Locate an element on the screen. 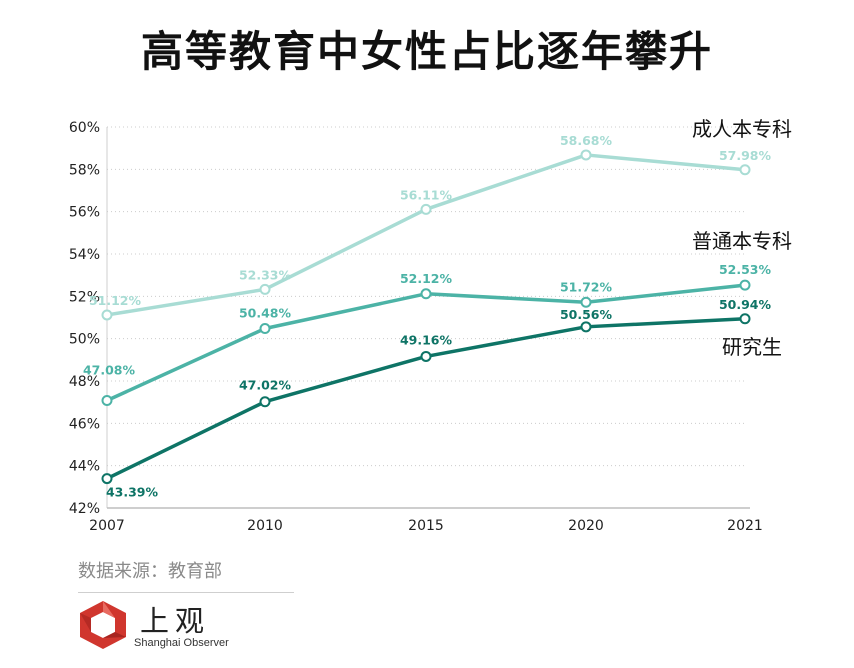 This screenshot has height=668, width=854. data-label: 51.72% is located at coordinates (586, 286).